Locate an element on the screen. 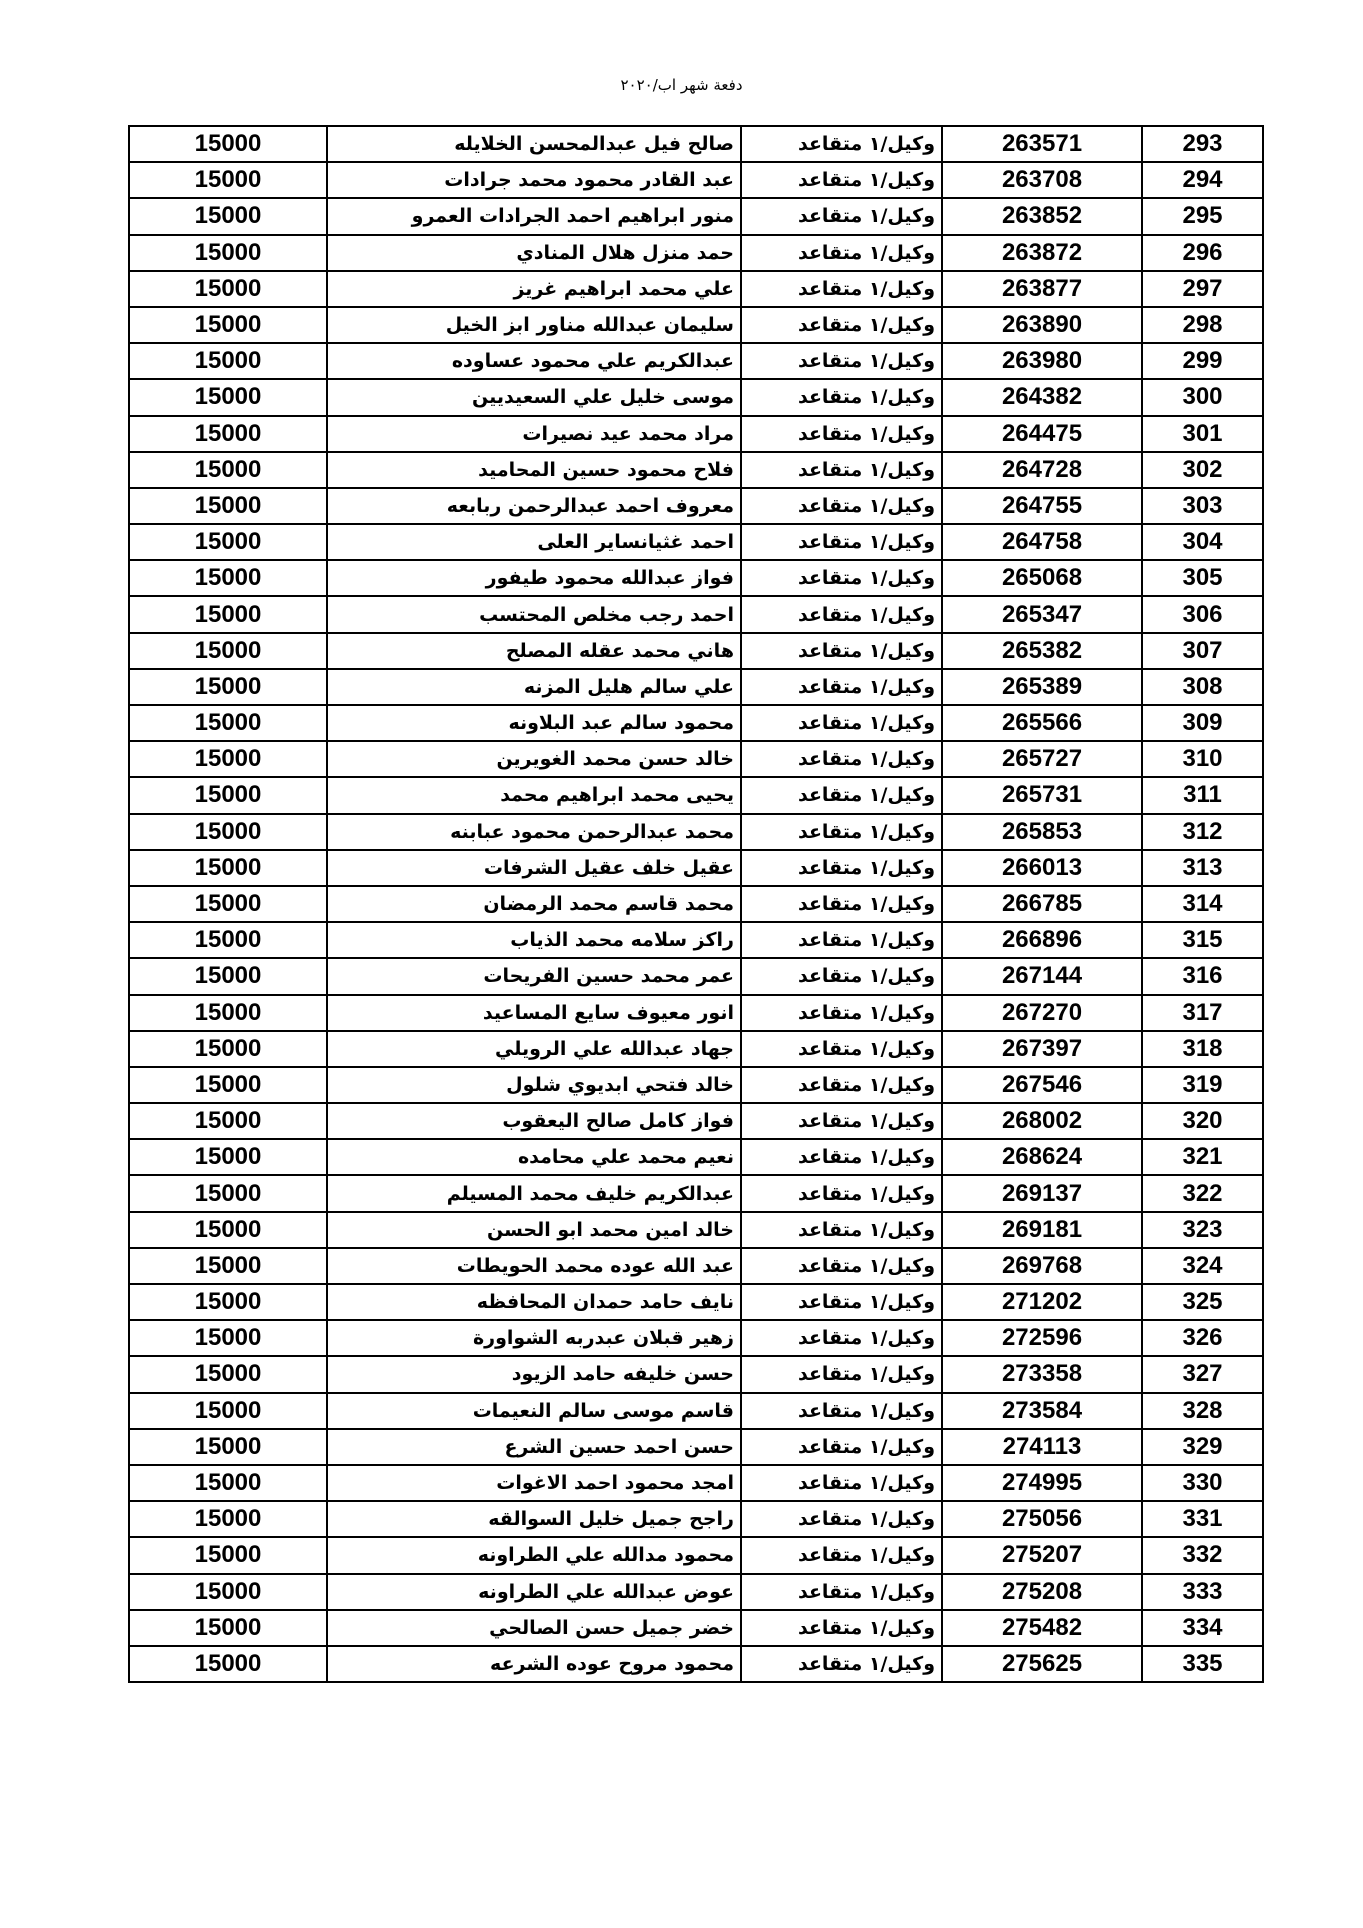 The image size is (1363, 1928). row-number-cell: 334 is located at coordinates (1202, 1627).